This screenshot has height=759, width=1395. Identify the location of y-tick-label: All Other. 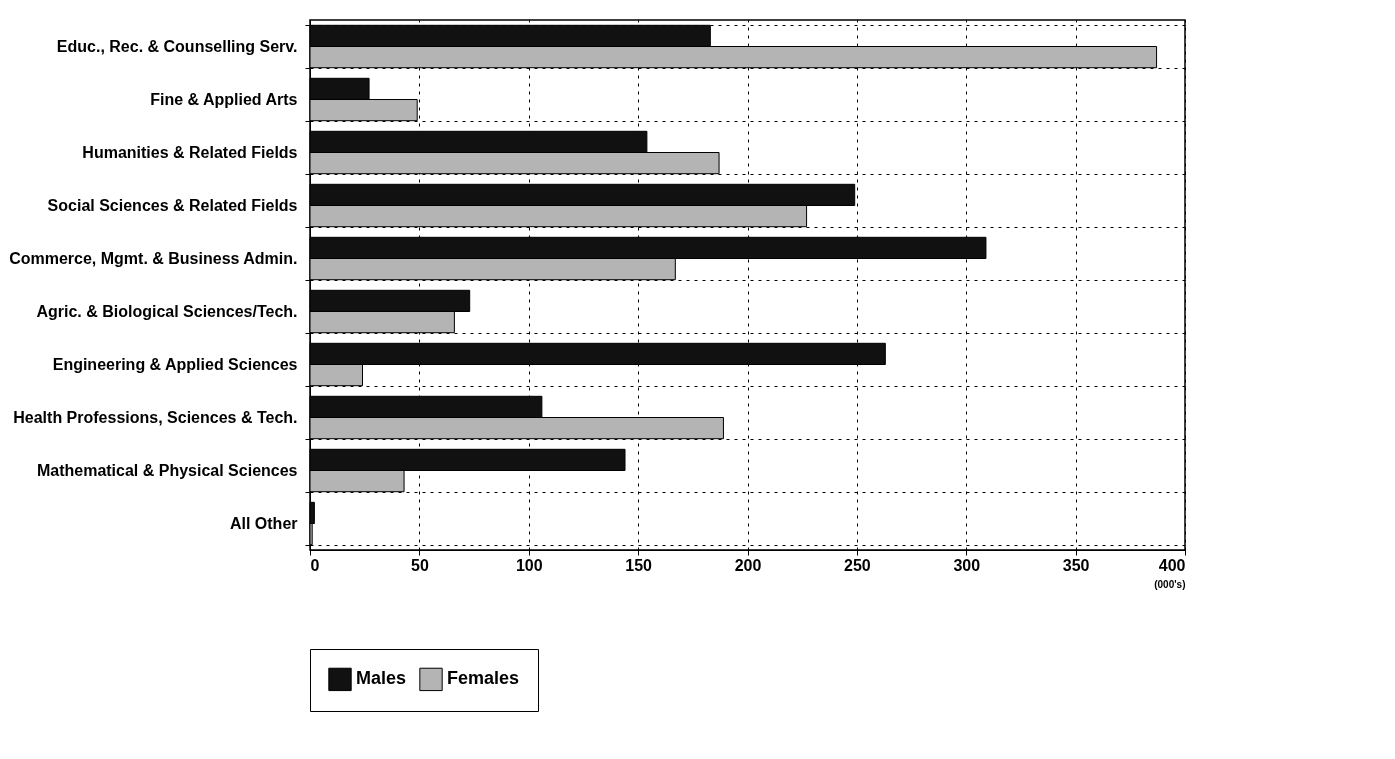
(263, 523).